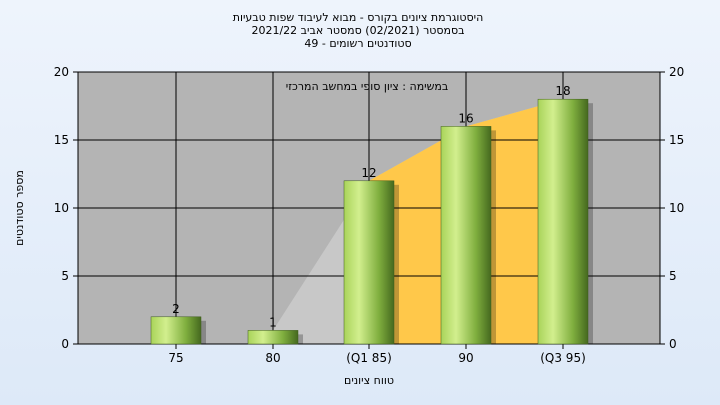 The height and width of the screenshot is (405, 720). Describe the element at coordinates (65, 344) in the screenshot. I see `y-tick-label-left: 0` at that location.